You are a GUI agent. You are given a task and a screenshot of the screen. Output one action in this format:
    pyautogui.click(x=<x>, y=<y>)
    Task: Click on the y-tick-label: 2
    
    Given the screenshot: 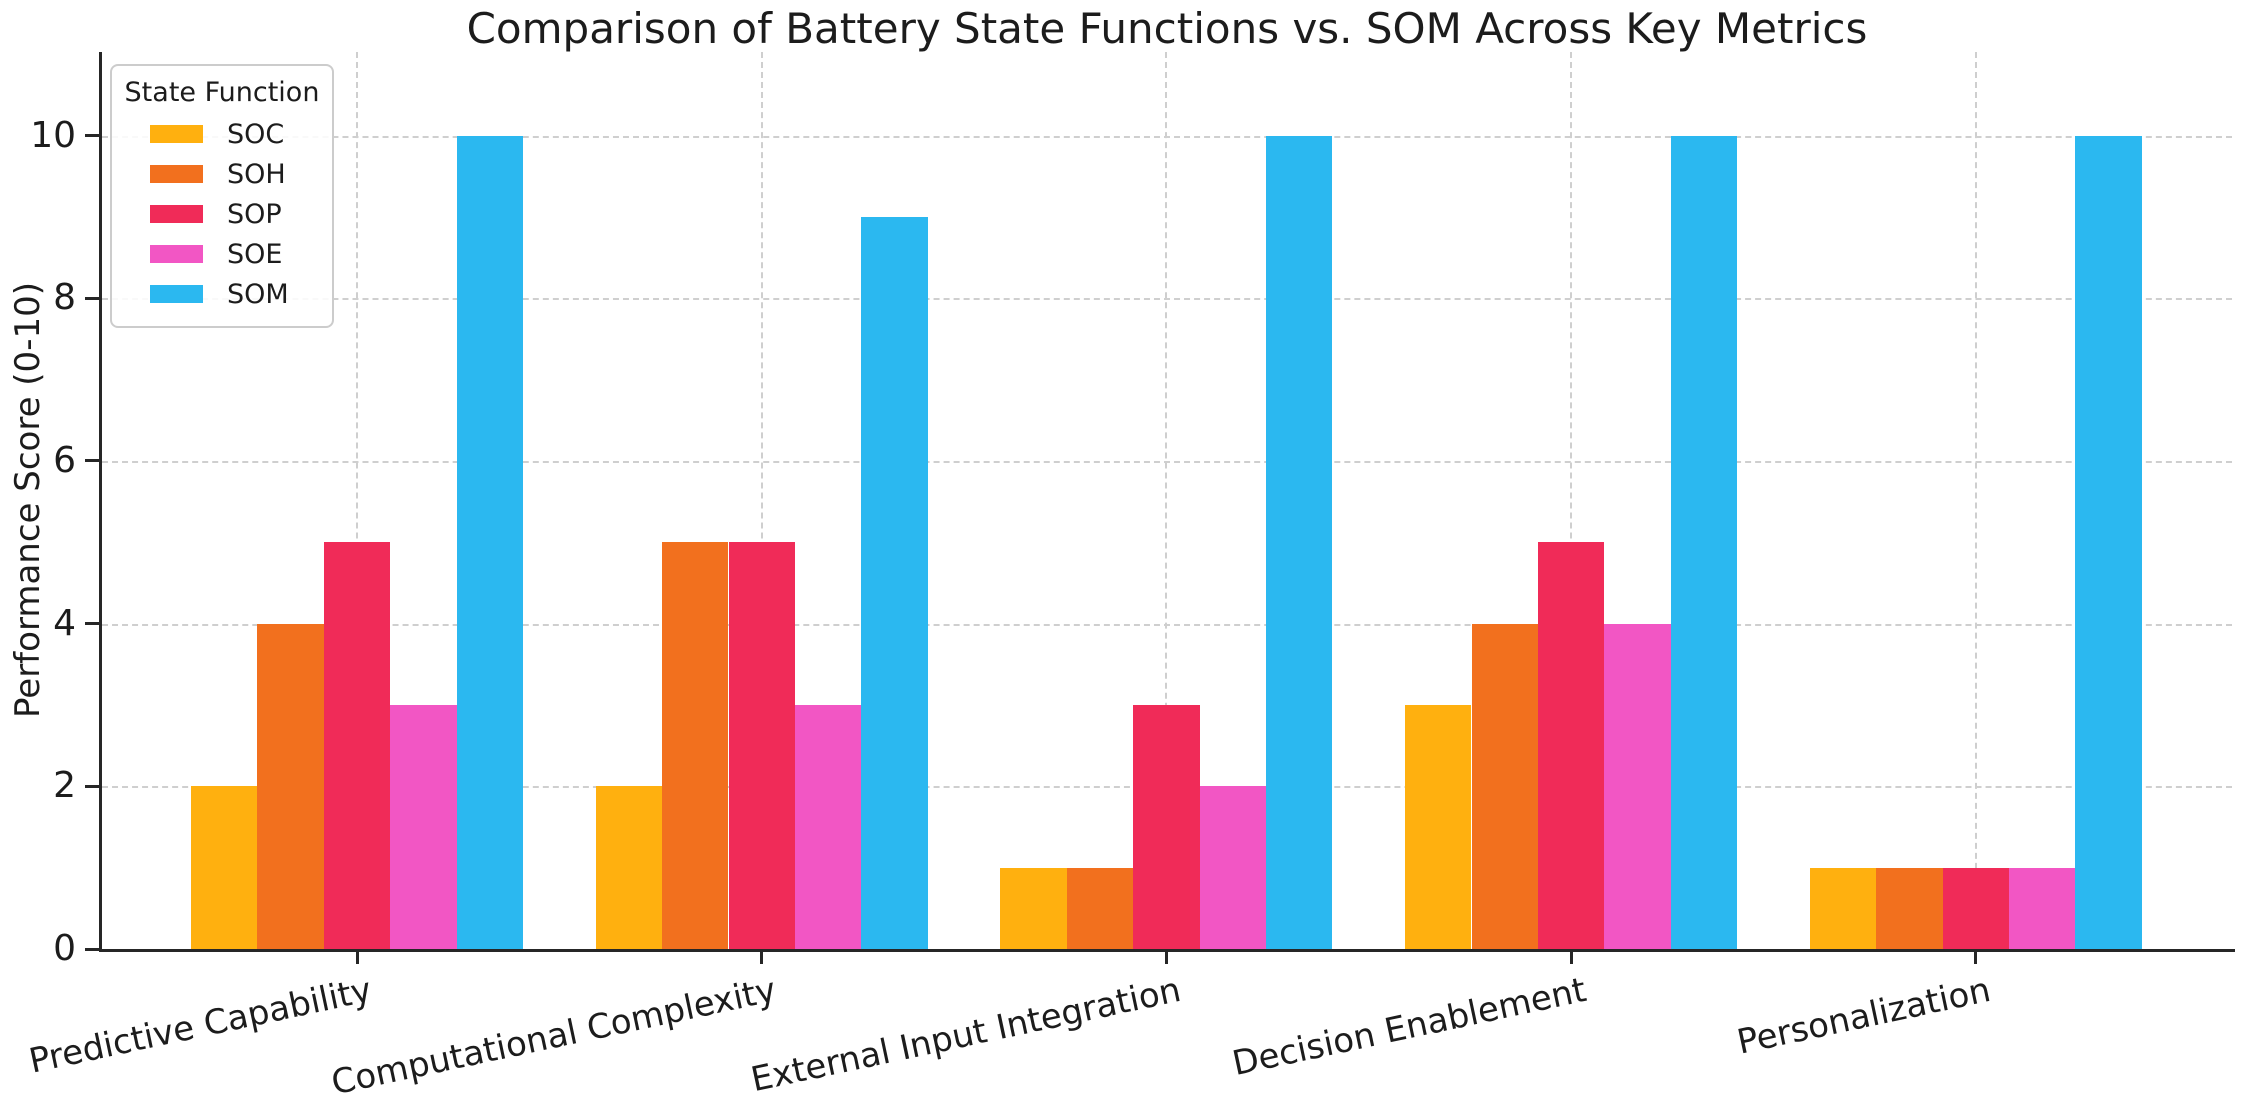 What is the action you would take?
    pyautogui.click(x=64, y=786)
    